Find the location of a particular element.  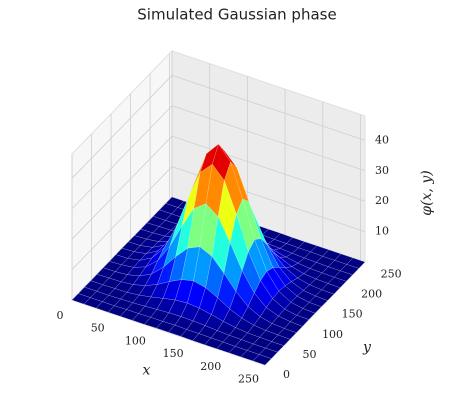

z-tick-label: 10 is located at coordinates (382, 231).